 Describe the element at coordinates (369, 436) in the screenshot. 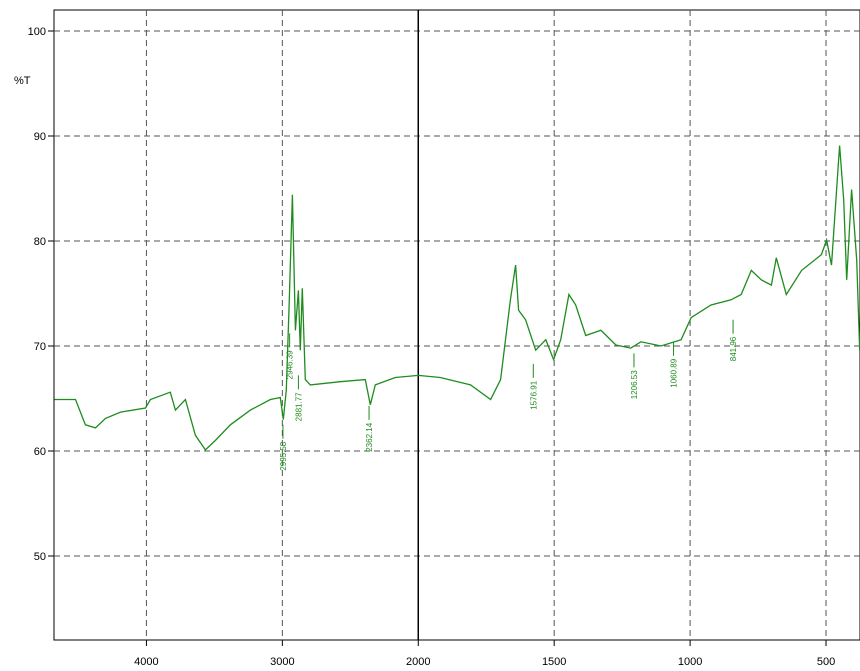

I see `peak-label: 2362.14` at that location.